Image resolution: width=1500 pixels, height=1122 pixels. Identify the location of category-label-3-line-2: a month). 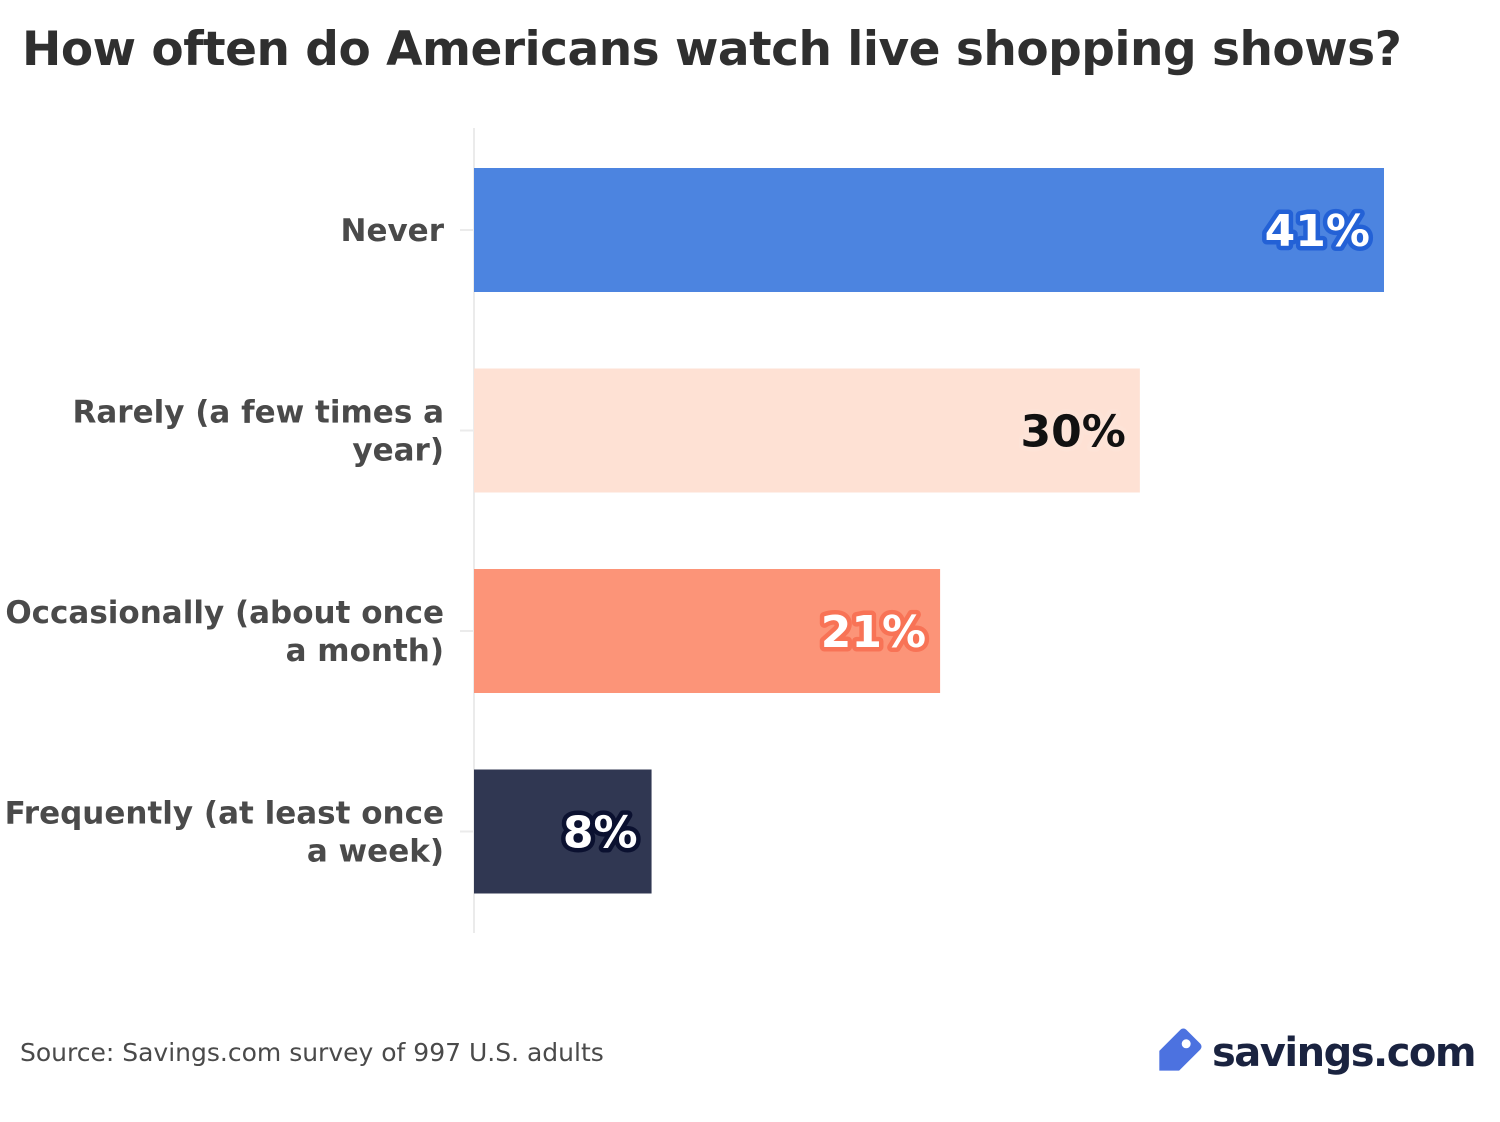
(365, 651).